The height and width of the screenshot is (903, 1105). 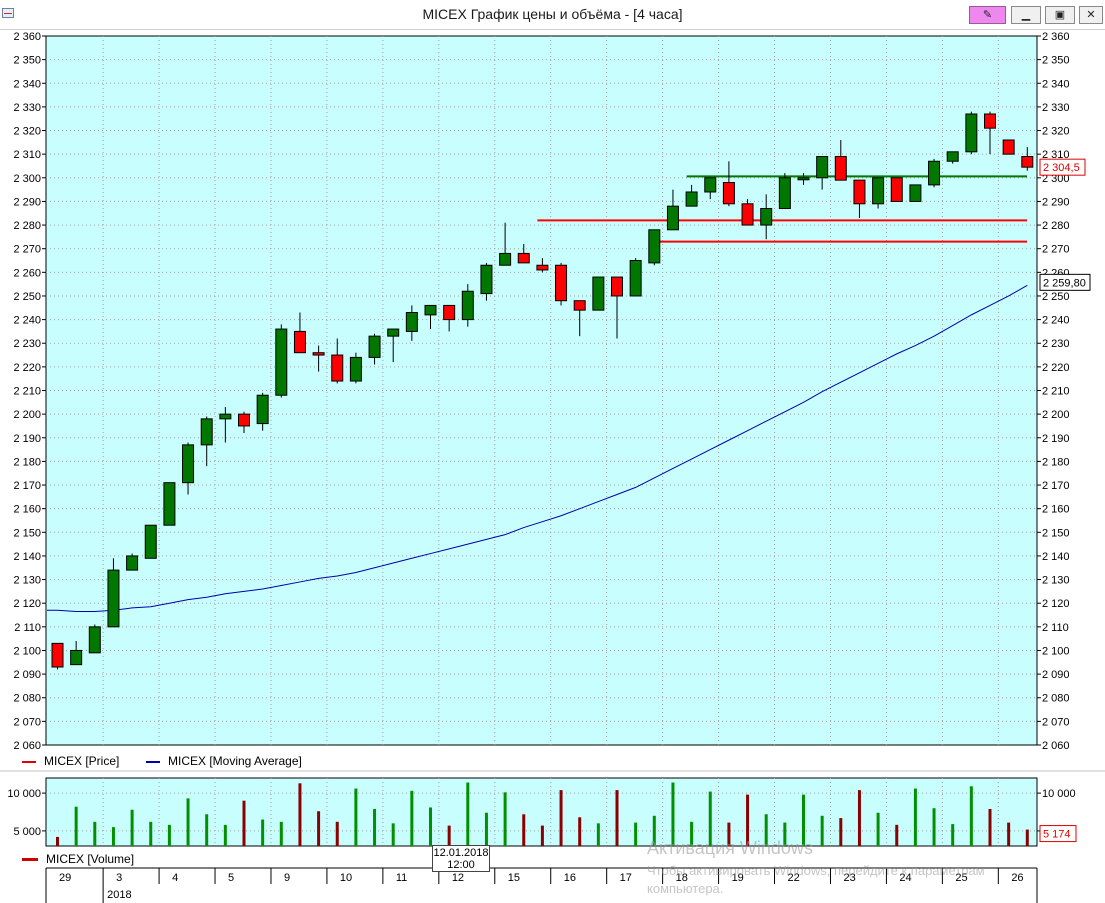 I want to click on last-volume-label: 5 174, so click(x=1057, y=835).